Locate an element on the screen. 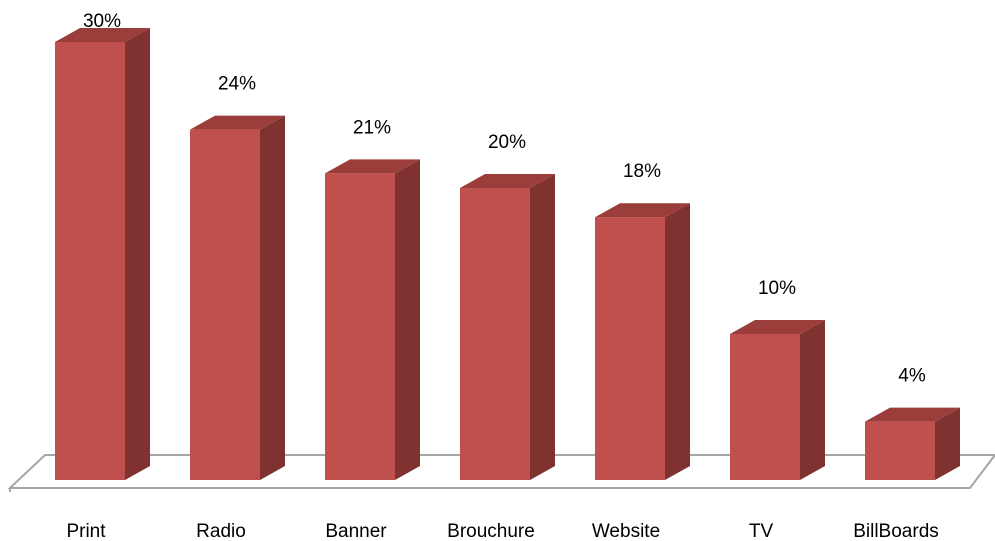  data-label: 4% is located at coordinates (912, 376).